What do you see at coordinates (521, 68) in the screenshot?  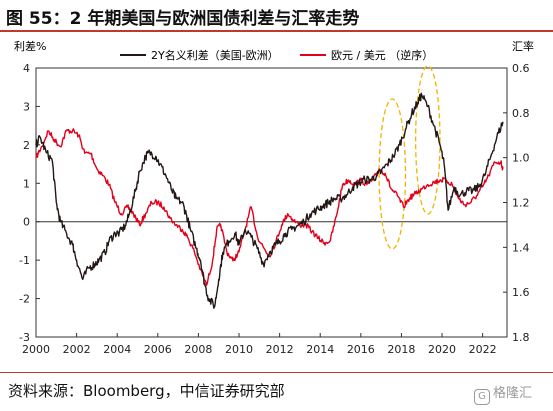 I see `y-right-tick-label: 0.6` at bounding box center [521, 68].